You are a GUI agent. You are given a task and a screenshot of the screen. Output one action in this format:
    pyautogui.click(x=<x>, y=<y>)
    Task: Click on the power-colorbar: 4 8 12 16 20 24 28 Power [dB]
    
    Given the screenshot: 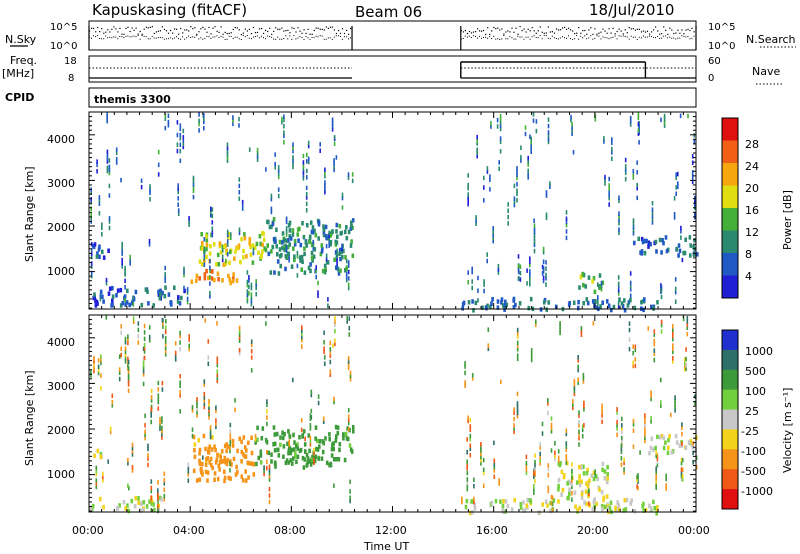 What is the action you would take?
    pyautogui.click(x=757, y=208)
    